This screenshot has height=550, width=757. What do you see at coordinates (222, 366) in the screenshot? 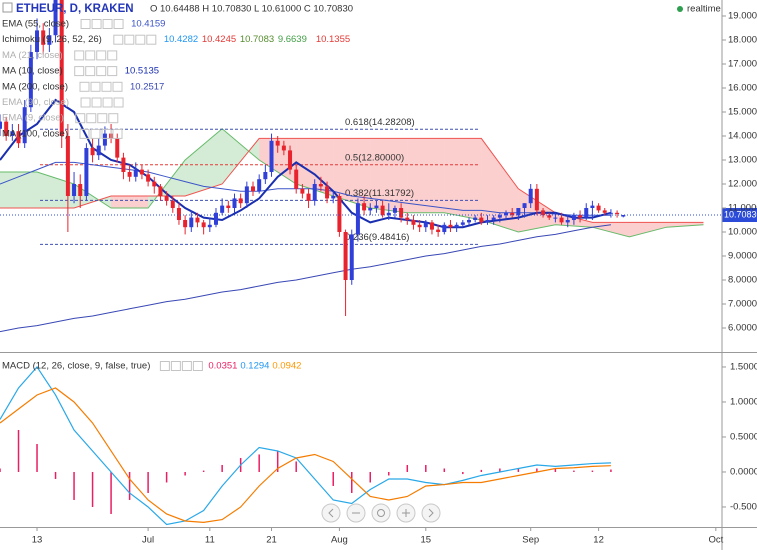
I see `macd-readout: 0.0351` at bounding box center [222, 366].